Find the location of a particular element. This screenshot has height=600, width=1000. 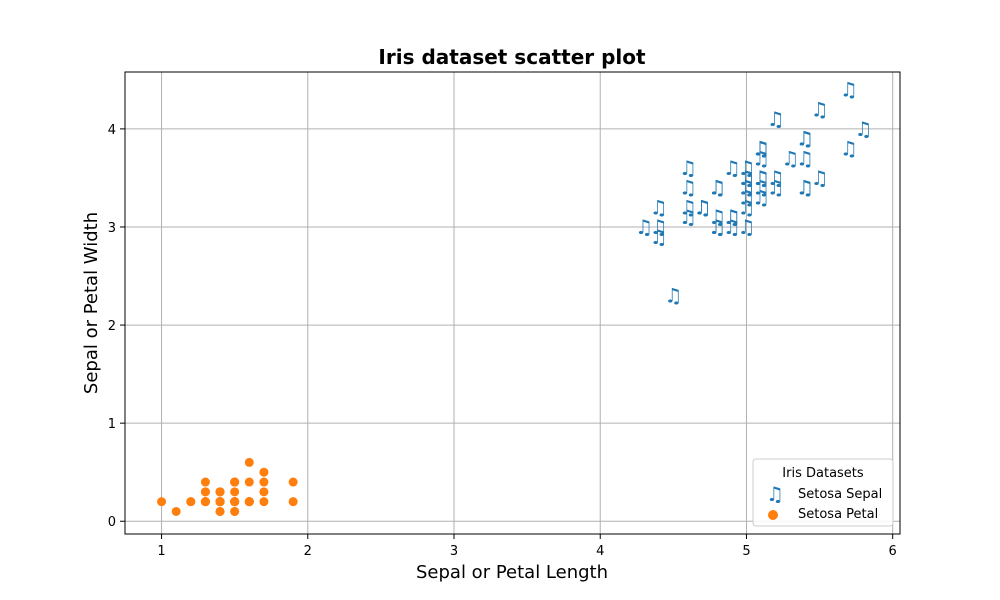

legend-marker-setosa-sepal: ♫ is located at coordinates (775, 494).